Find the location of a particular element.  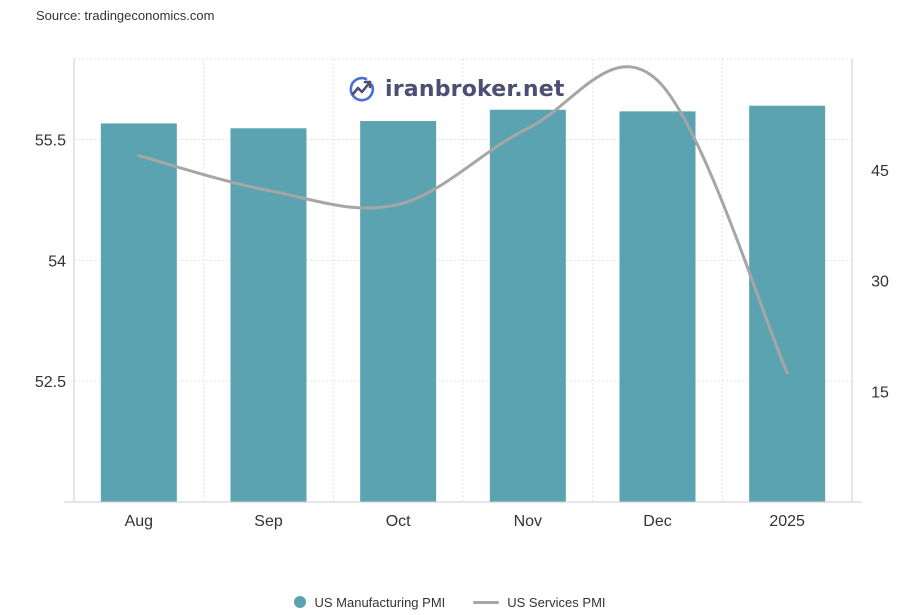

x-tick-label: Oct is located at coordinates (398, 521).